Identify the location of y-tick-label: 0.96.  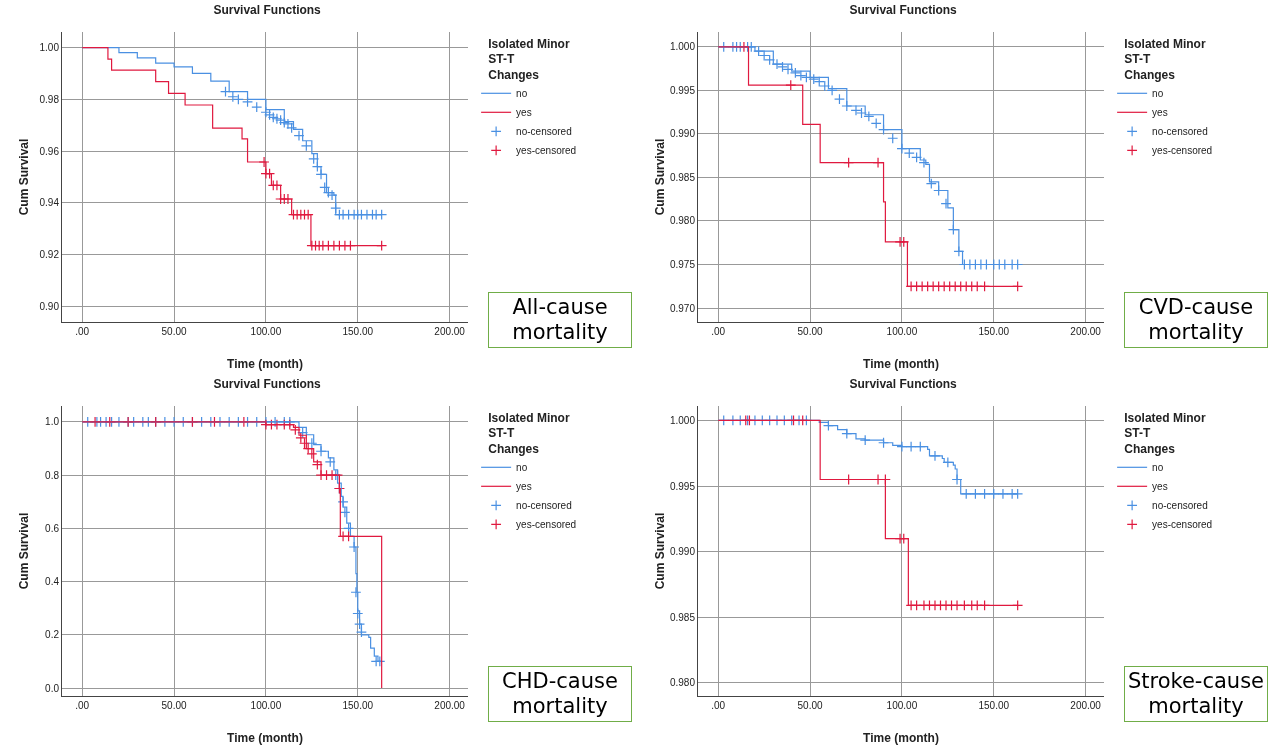
(49, 151).